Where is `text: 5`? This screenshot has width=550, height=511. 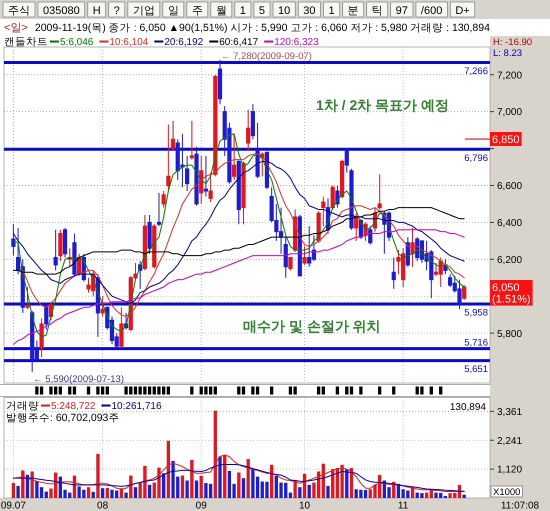 text: 5 is located at coordinates (262, 11).